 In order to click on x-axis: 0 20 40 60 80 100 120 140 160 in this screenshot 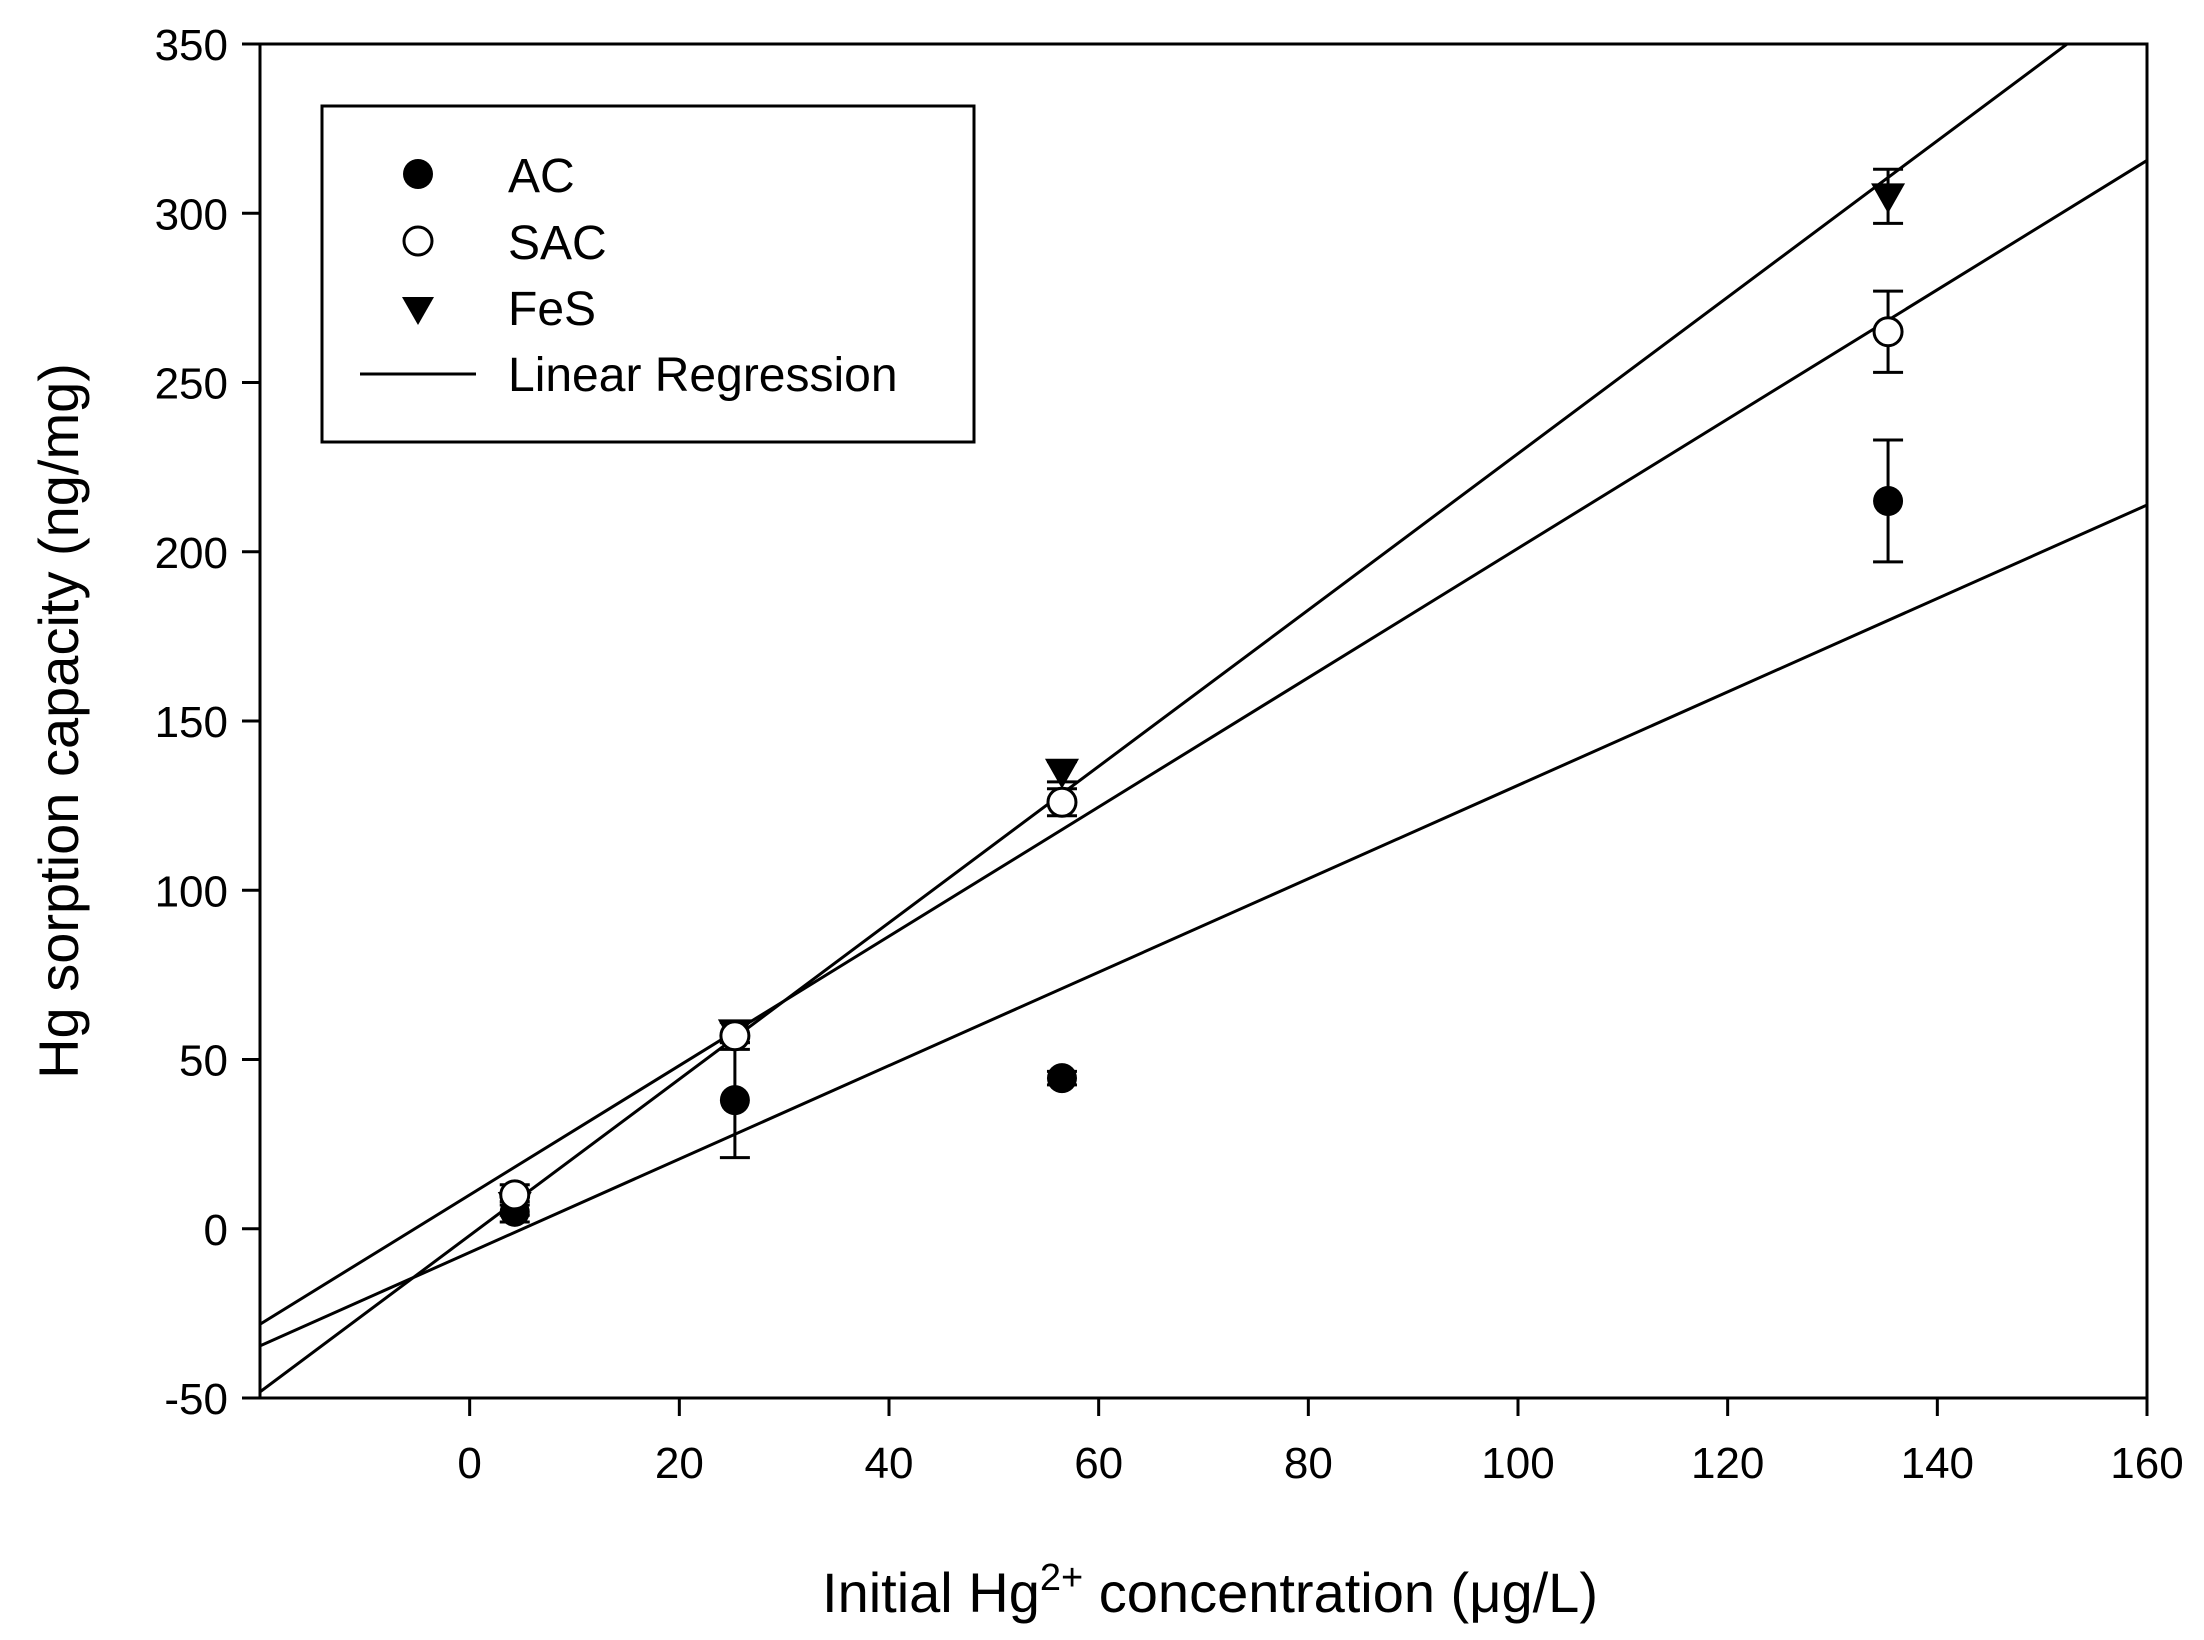, I will do `click(1320, 1443)`.